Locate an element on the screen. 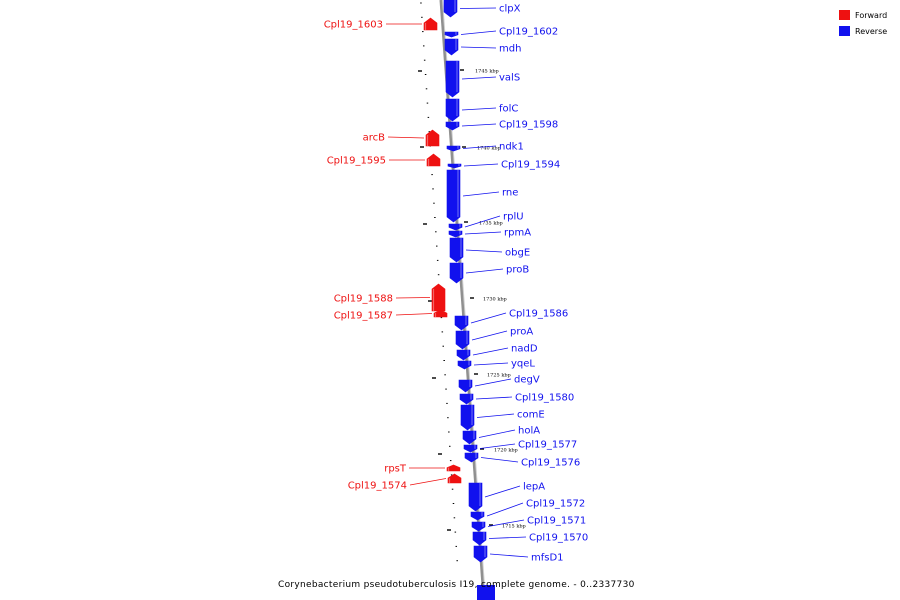 This screenshot has width=900, height=600. gene-rpma: rpmA is located at coordinates (489, 233).